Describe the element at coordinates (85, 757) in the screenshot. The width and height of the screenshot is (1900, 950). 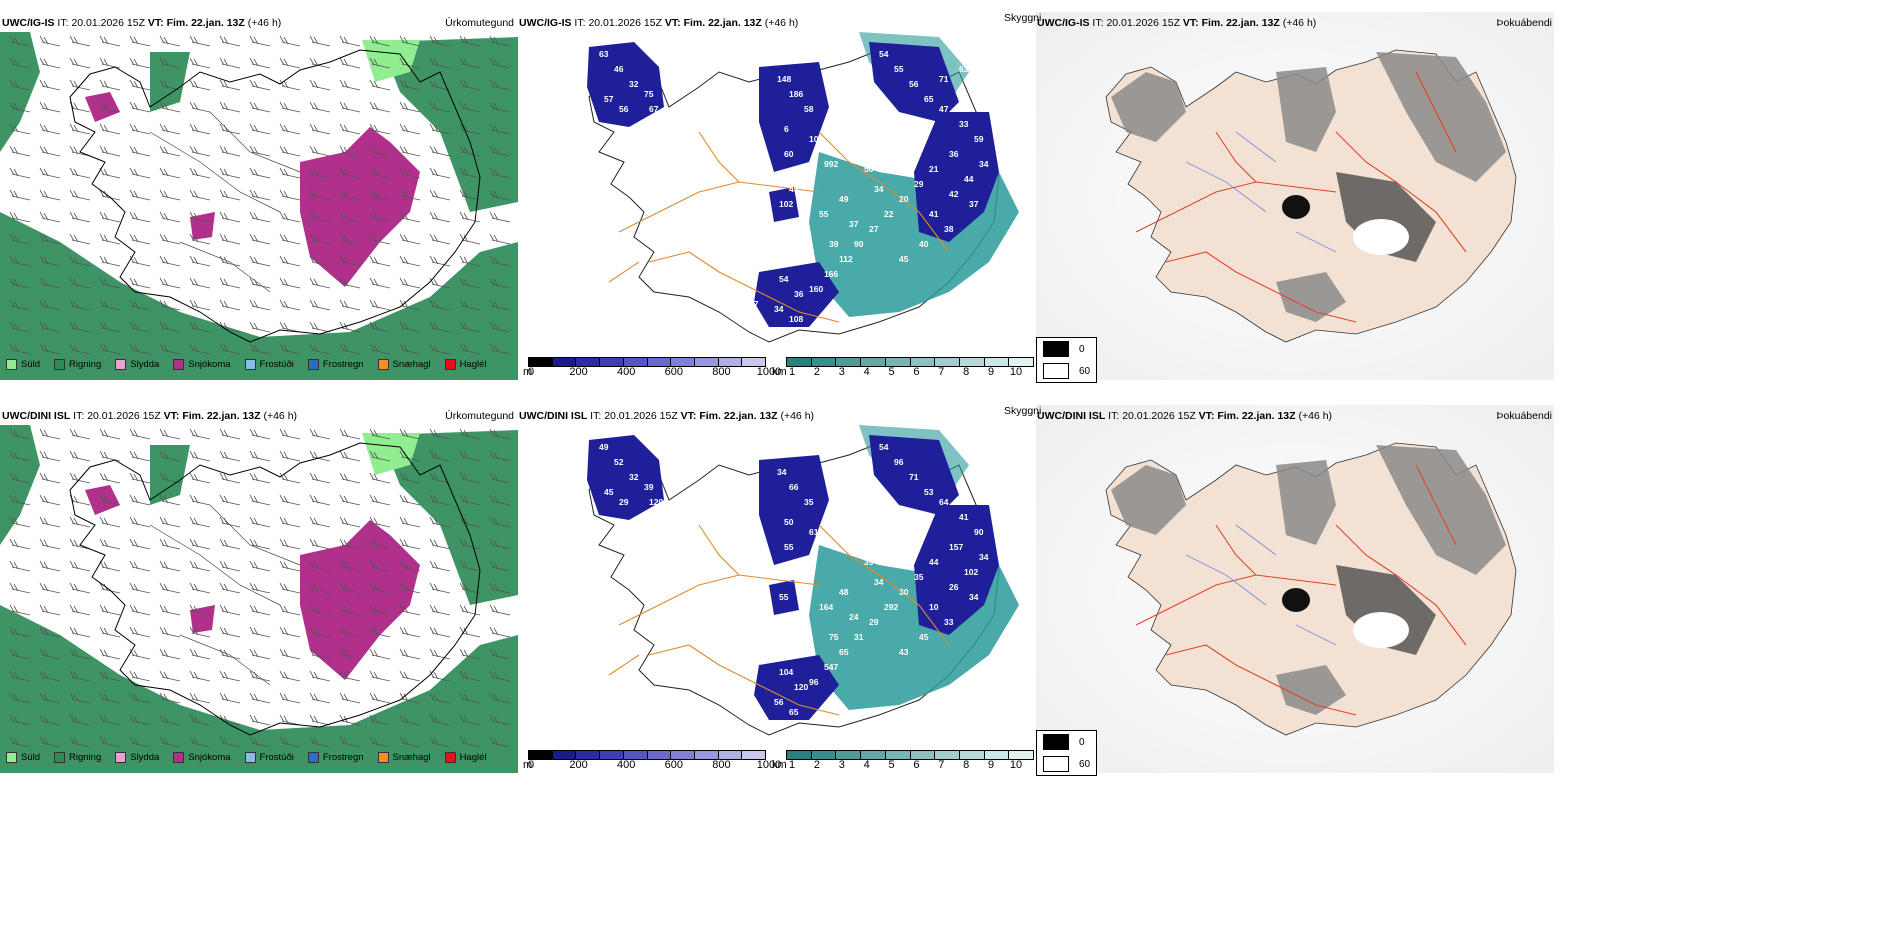
I see `legend-label: Rigning` at that location.